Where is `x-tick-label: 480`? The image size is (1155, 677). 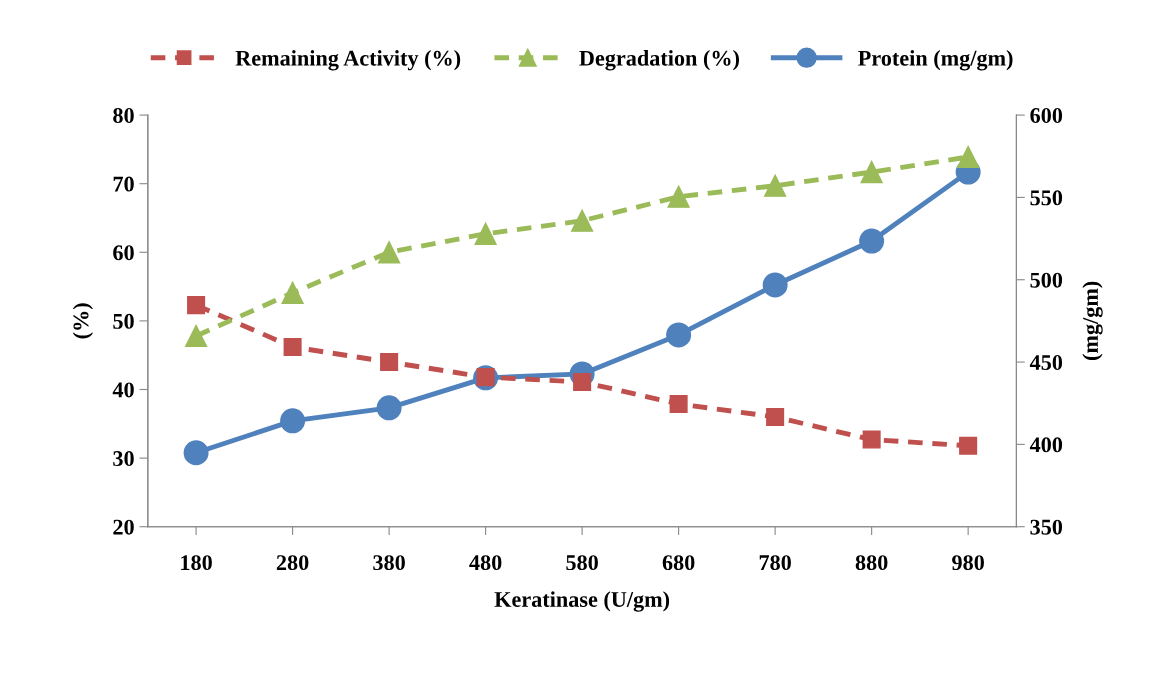 x-tick-label: 480 is located at coordinates (485, 563).